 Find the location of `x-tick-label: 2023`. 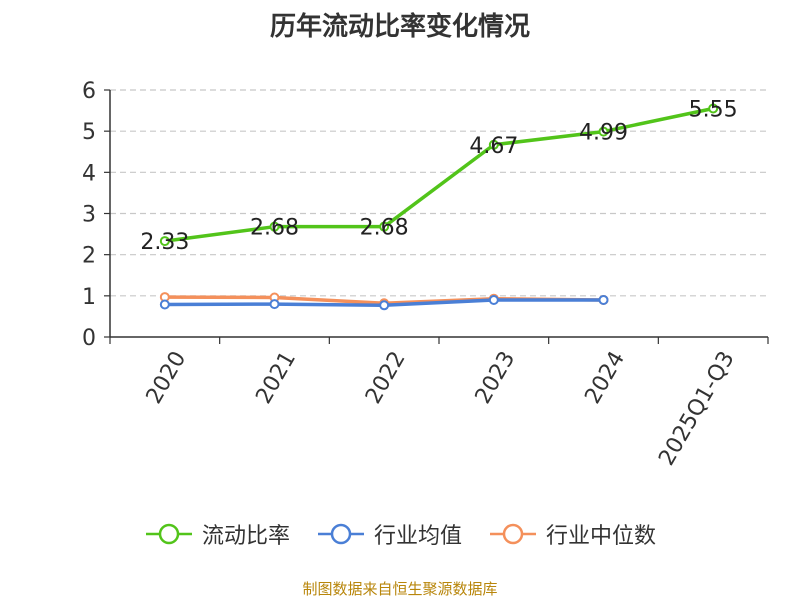

x-tick-label: 2023 is located at coordinates (496, 377).